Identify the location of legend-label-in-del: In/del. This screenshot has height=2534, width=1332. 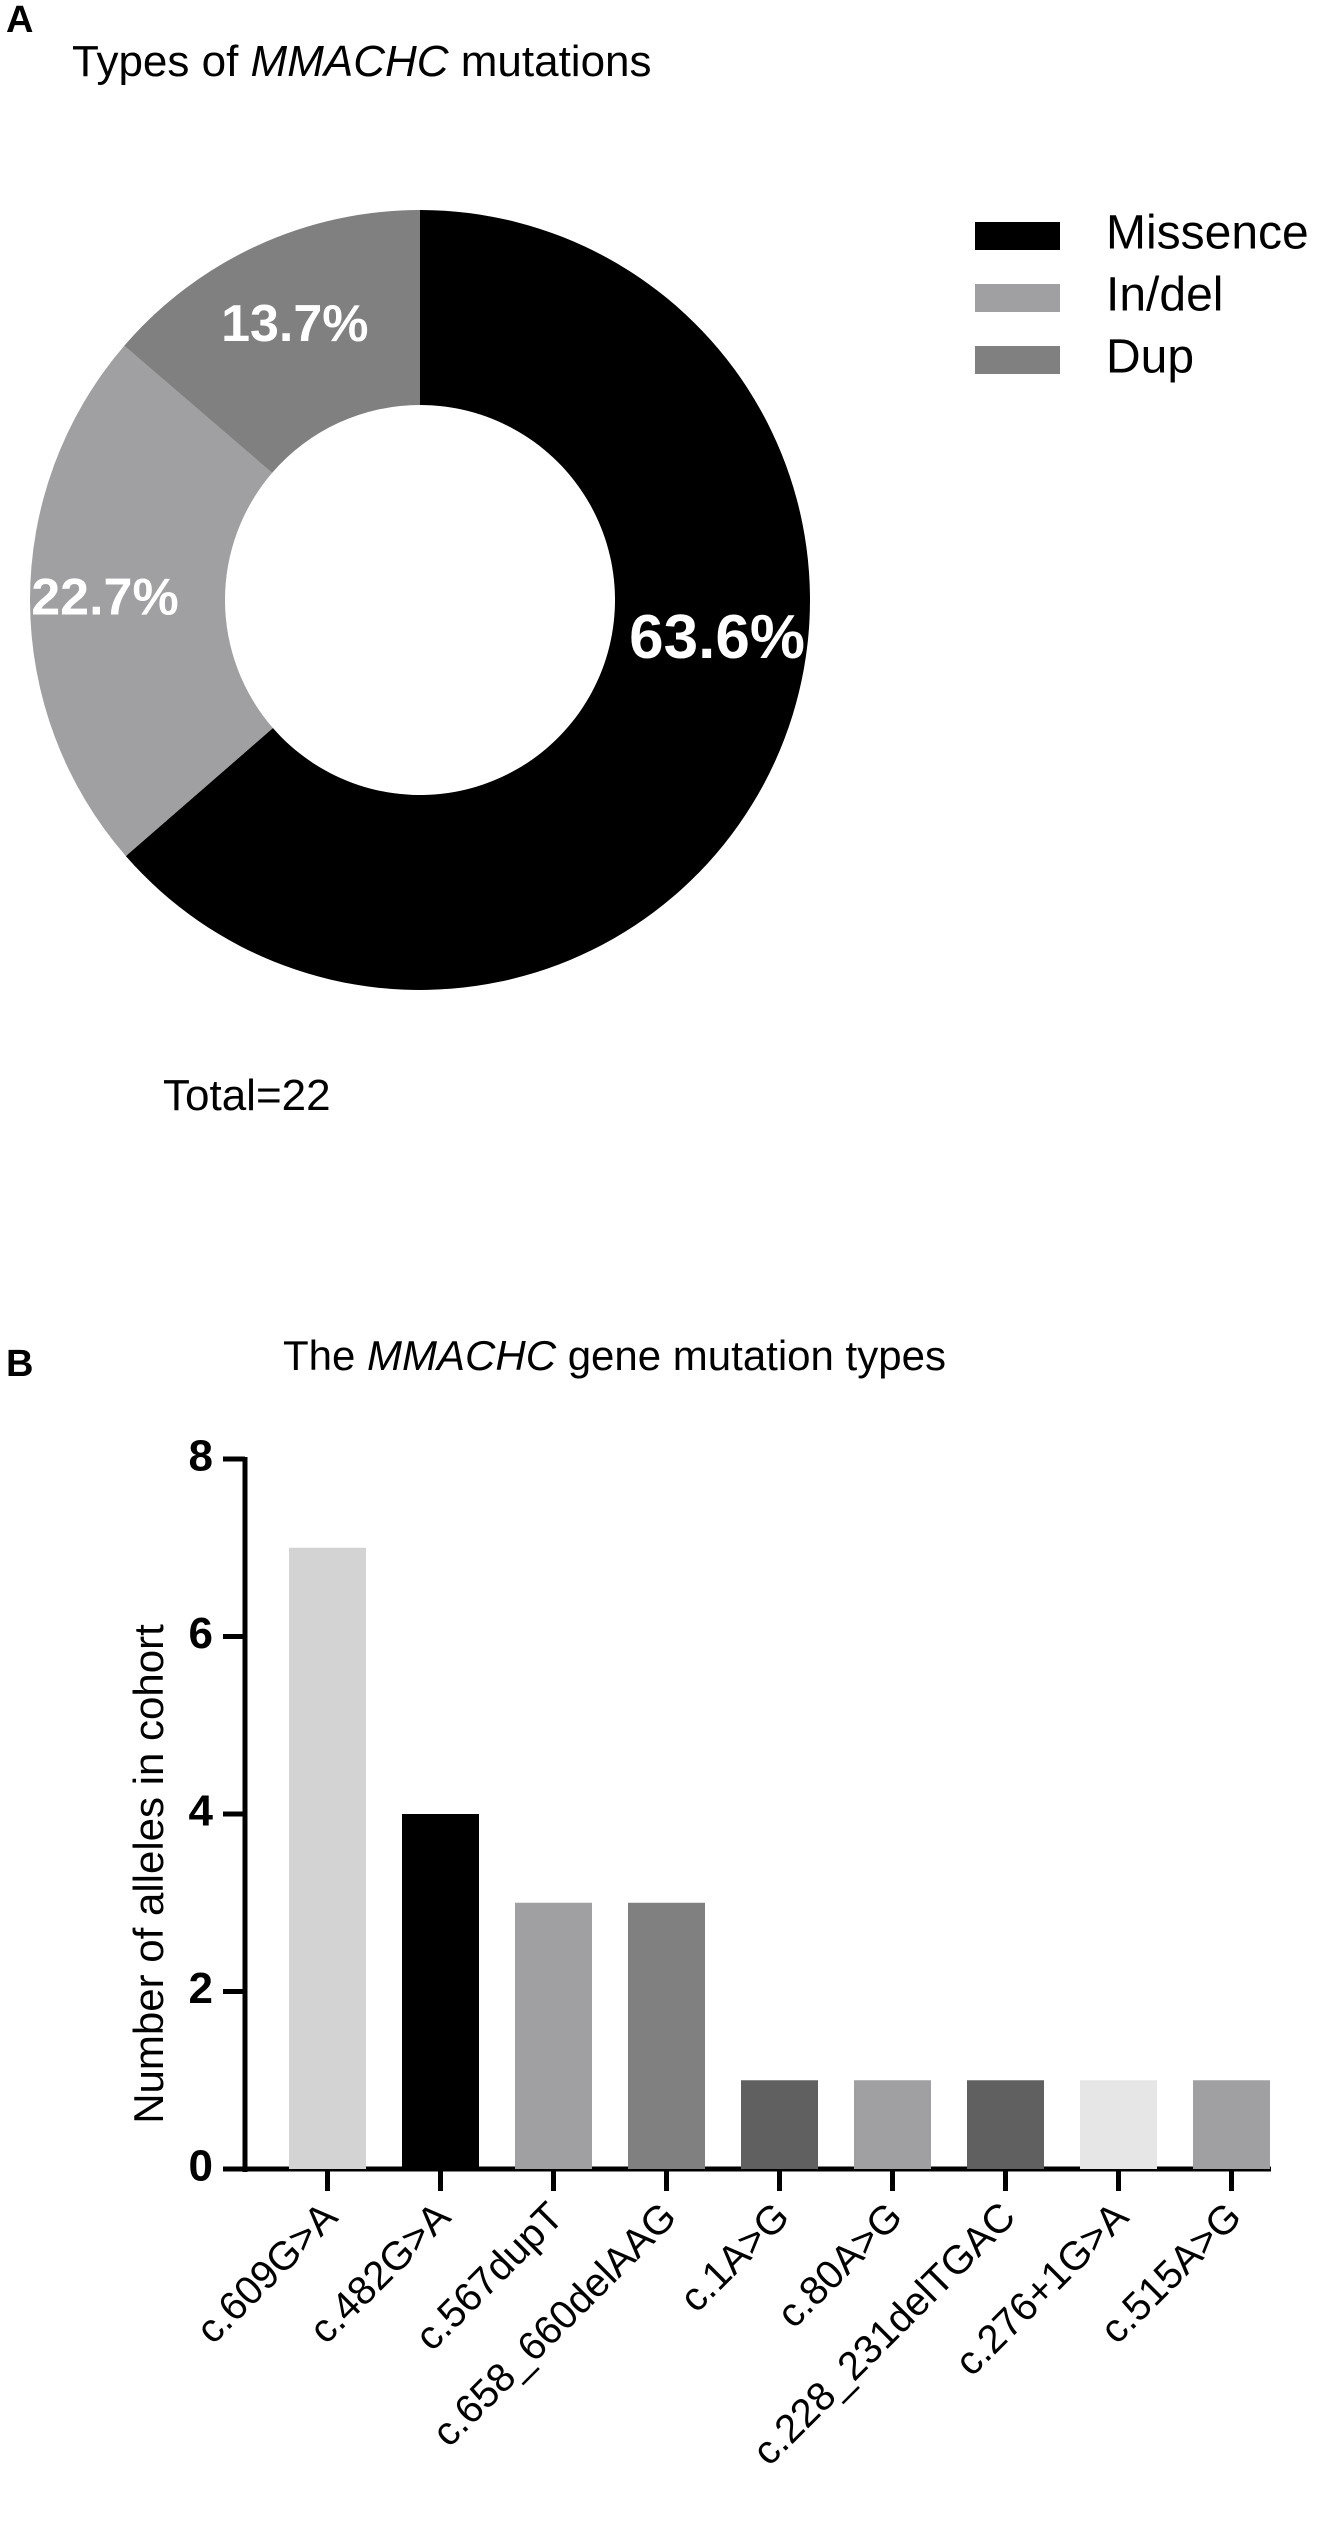
(1164, 295).